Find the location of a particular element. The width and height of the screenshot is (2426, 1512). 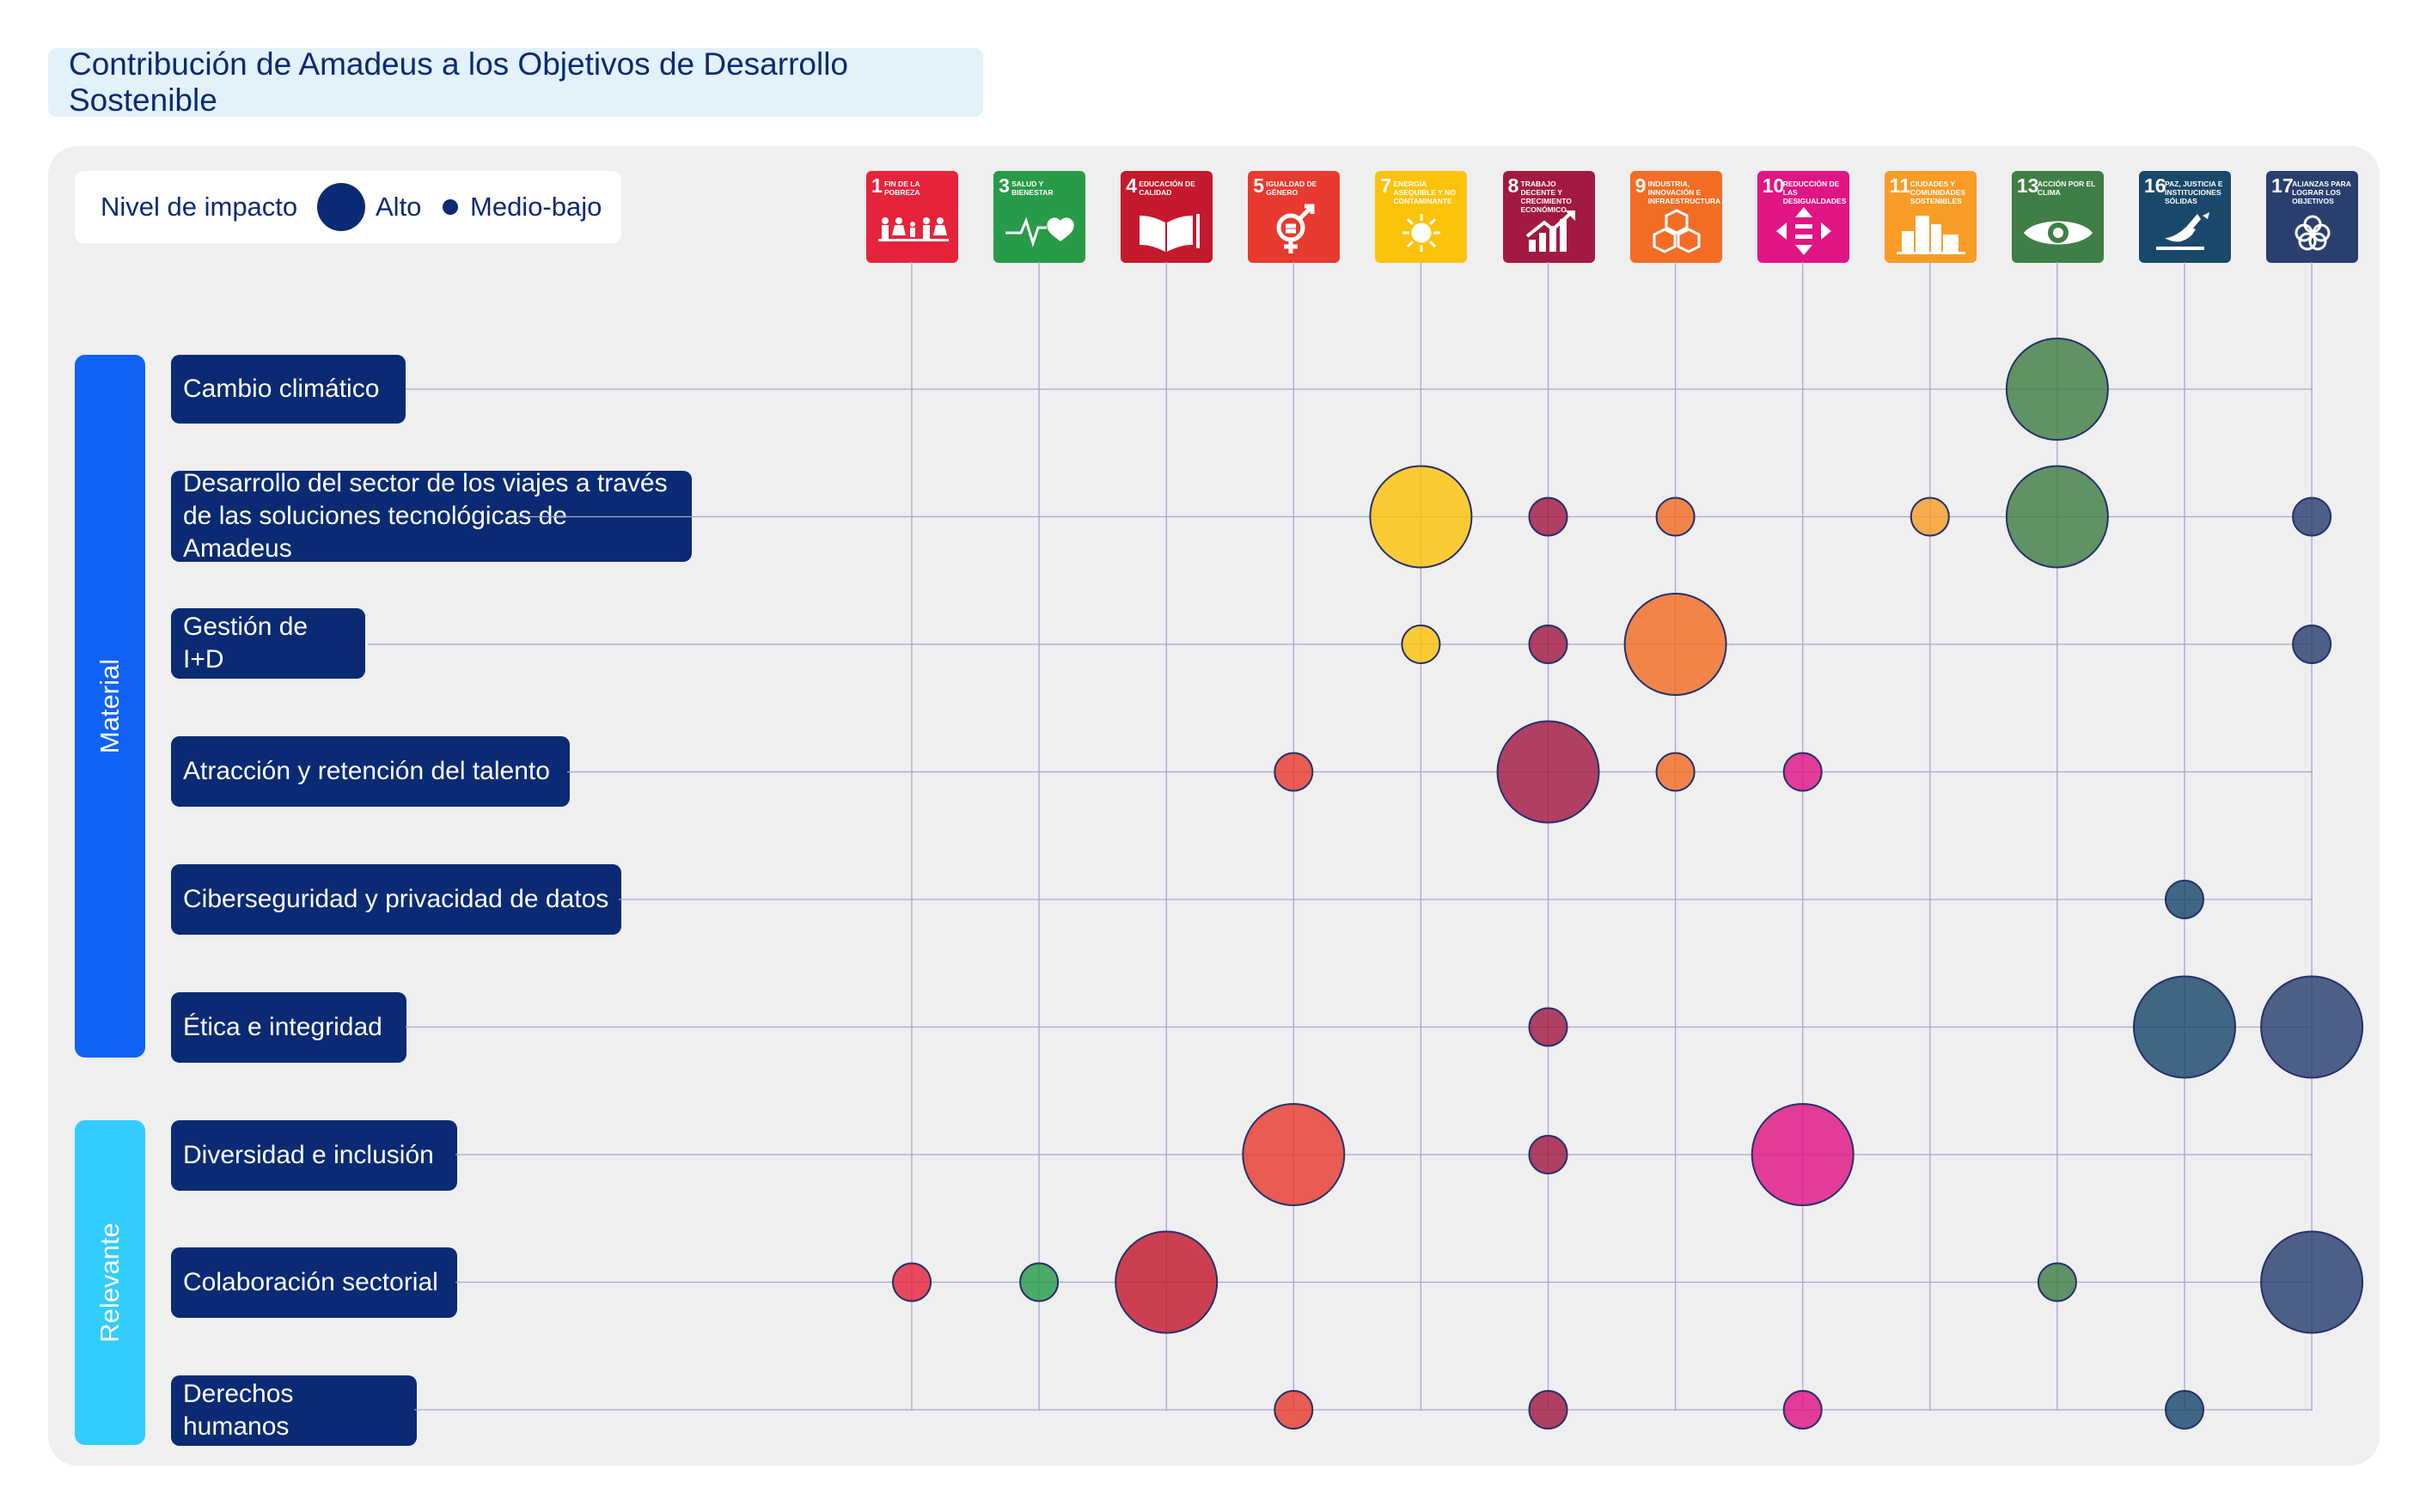

sdg-title: Fin de la pobreza is located at coordinates (902, 188).